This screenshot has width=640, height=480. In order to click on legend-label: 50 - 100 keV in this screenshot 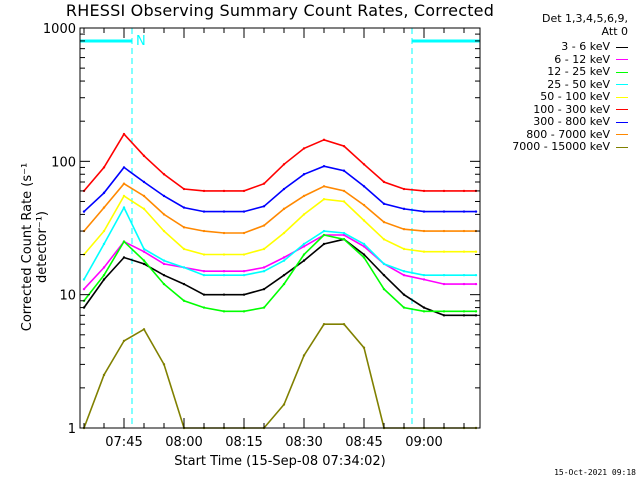, I will do `click(575, 96)`.